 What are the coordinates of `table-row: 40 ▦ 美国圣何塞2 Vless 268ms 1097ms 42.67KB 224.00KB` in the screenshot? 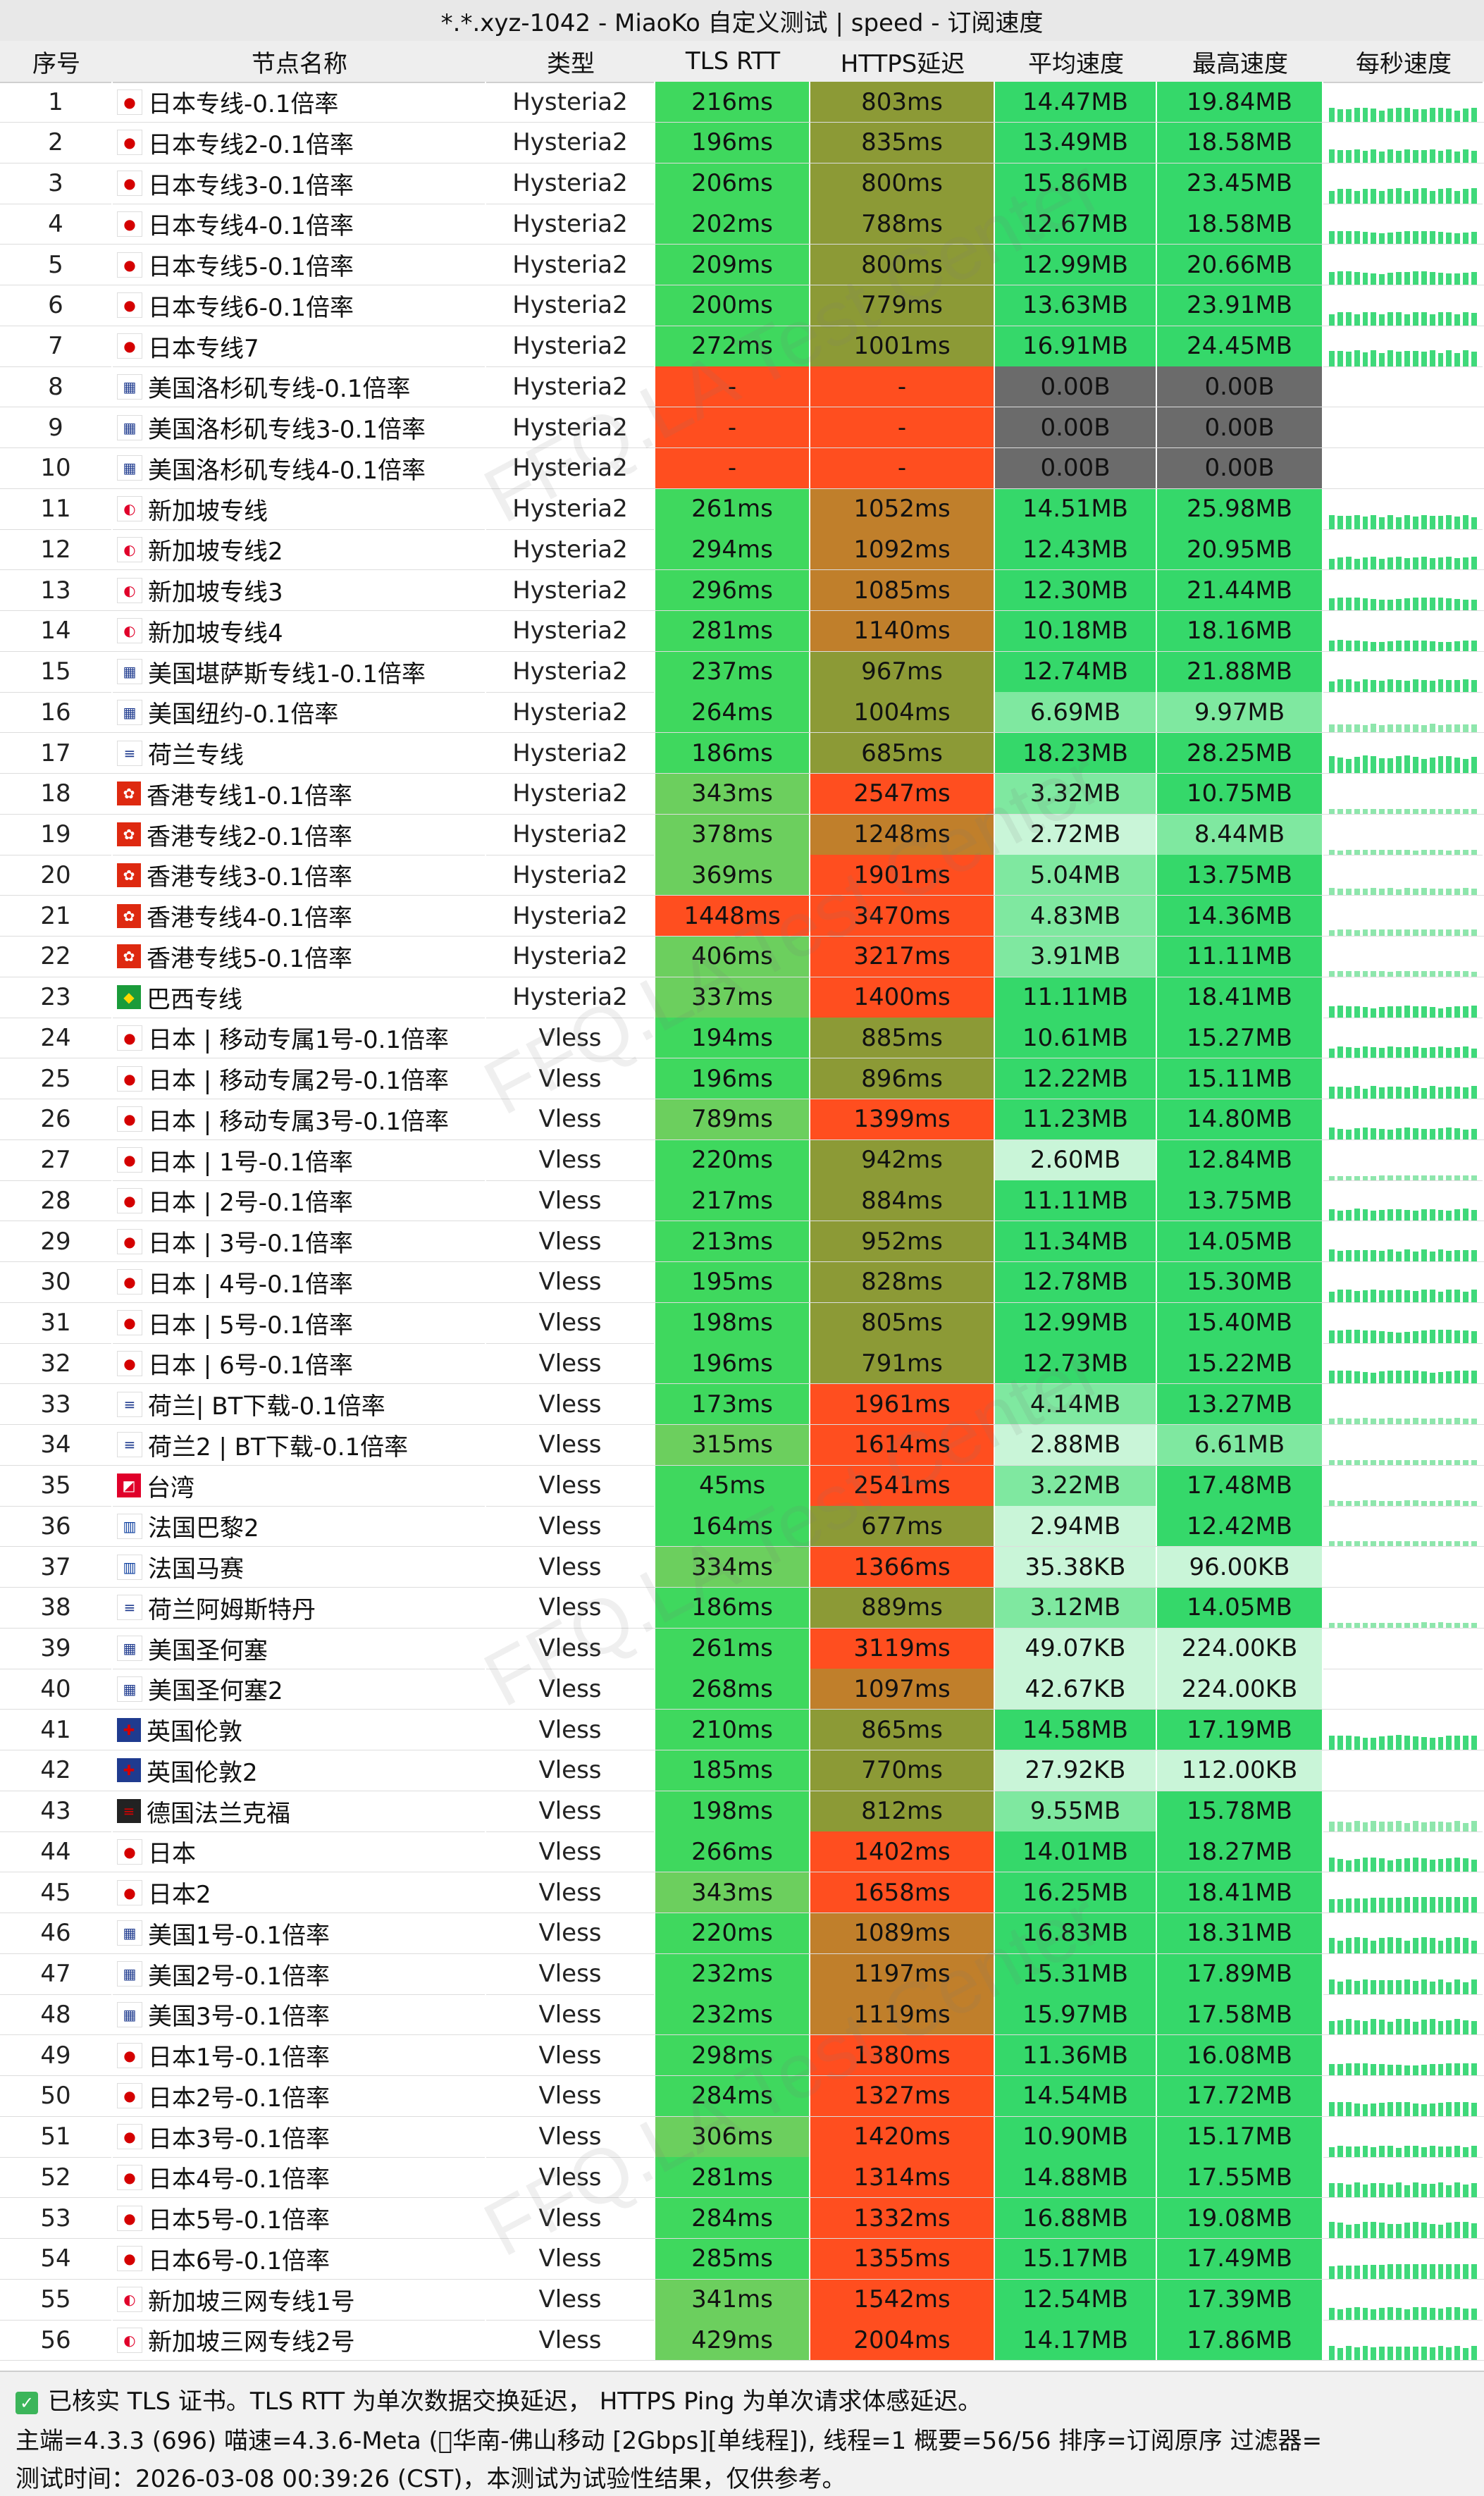 It's located at (742, 1689).